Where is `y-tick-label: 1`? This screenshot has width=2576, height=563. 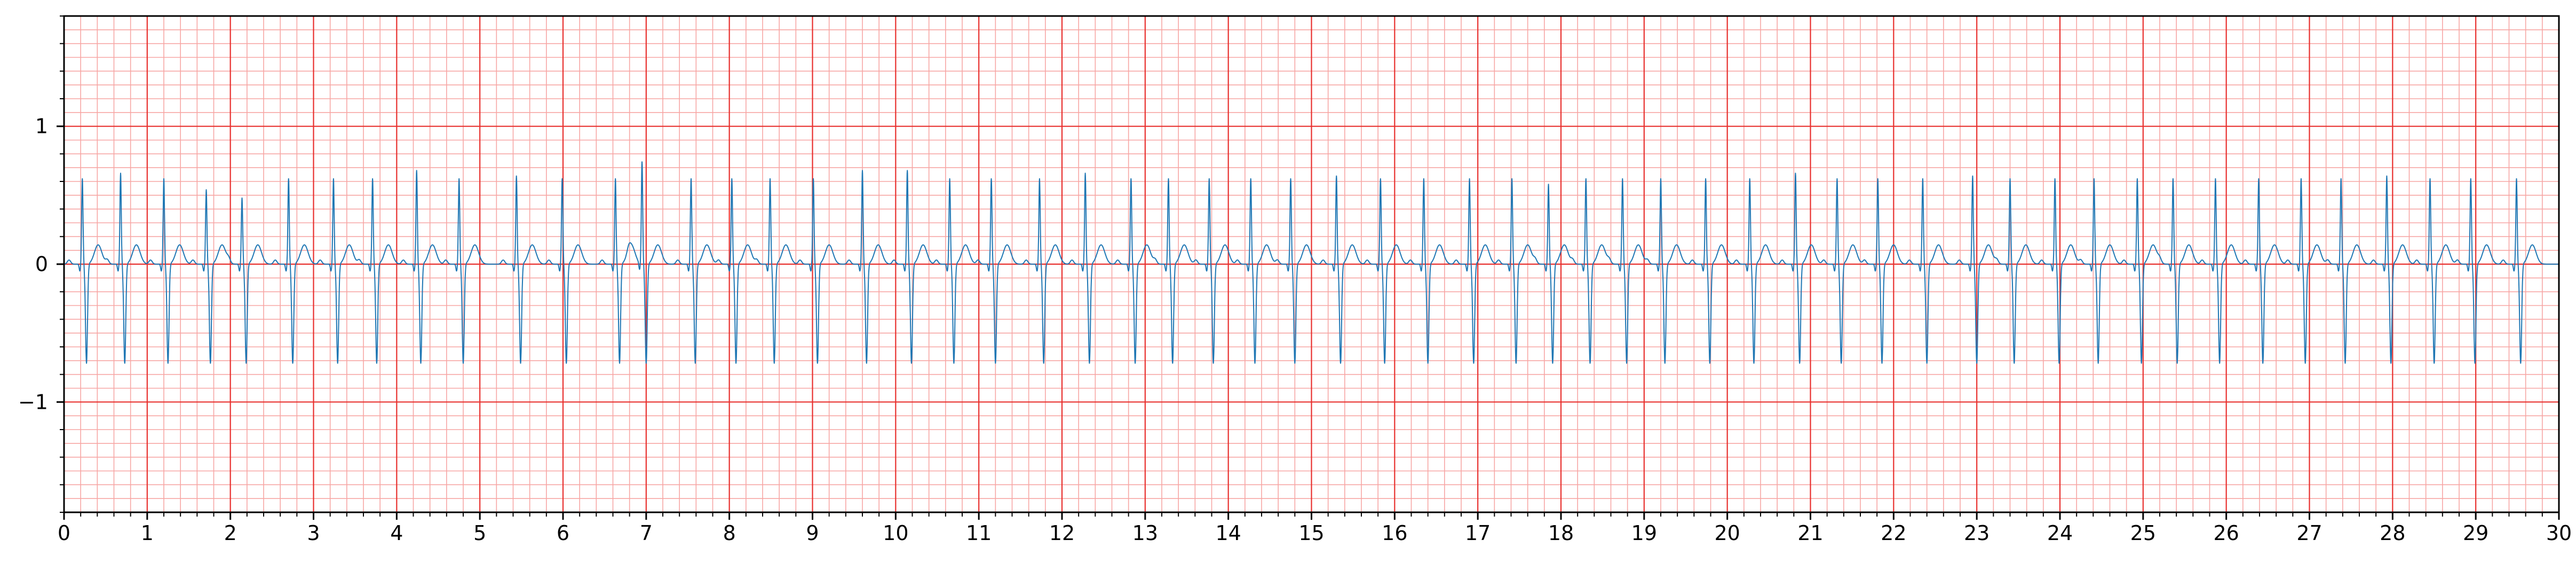 y-tick-label: 1 is located at coordinates (41, 126).